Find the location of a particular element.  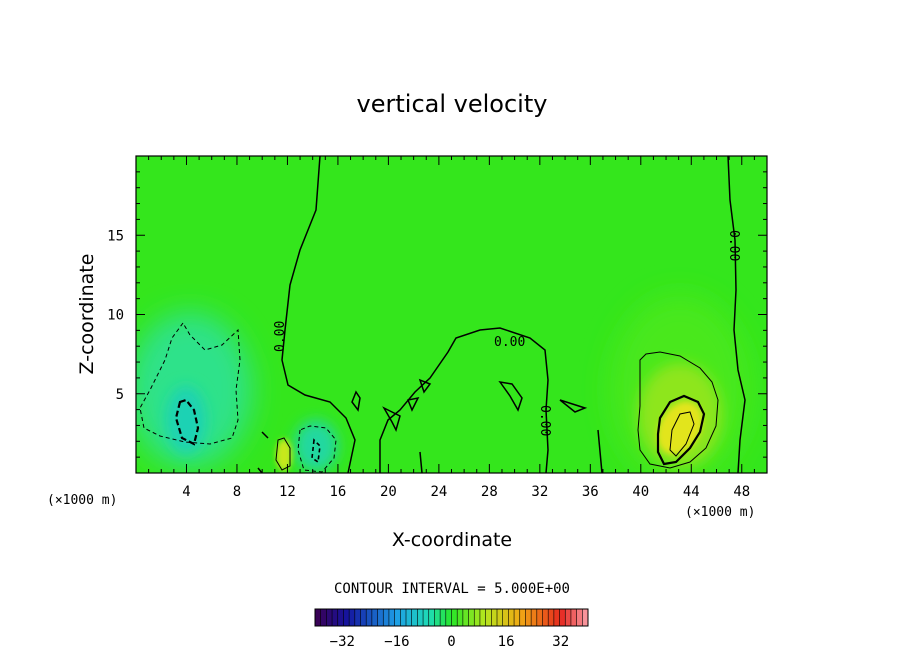

x-unit-label: (×1000 m) is located at coordinates (720, 512).